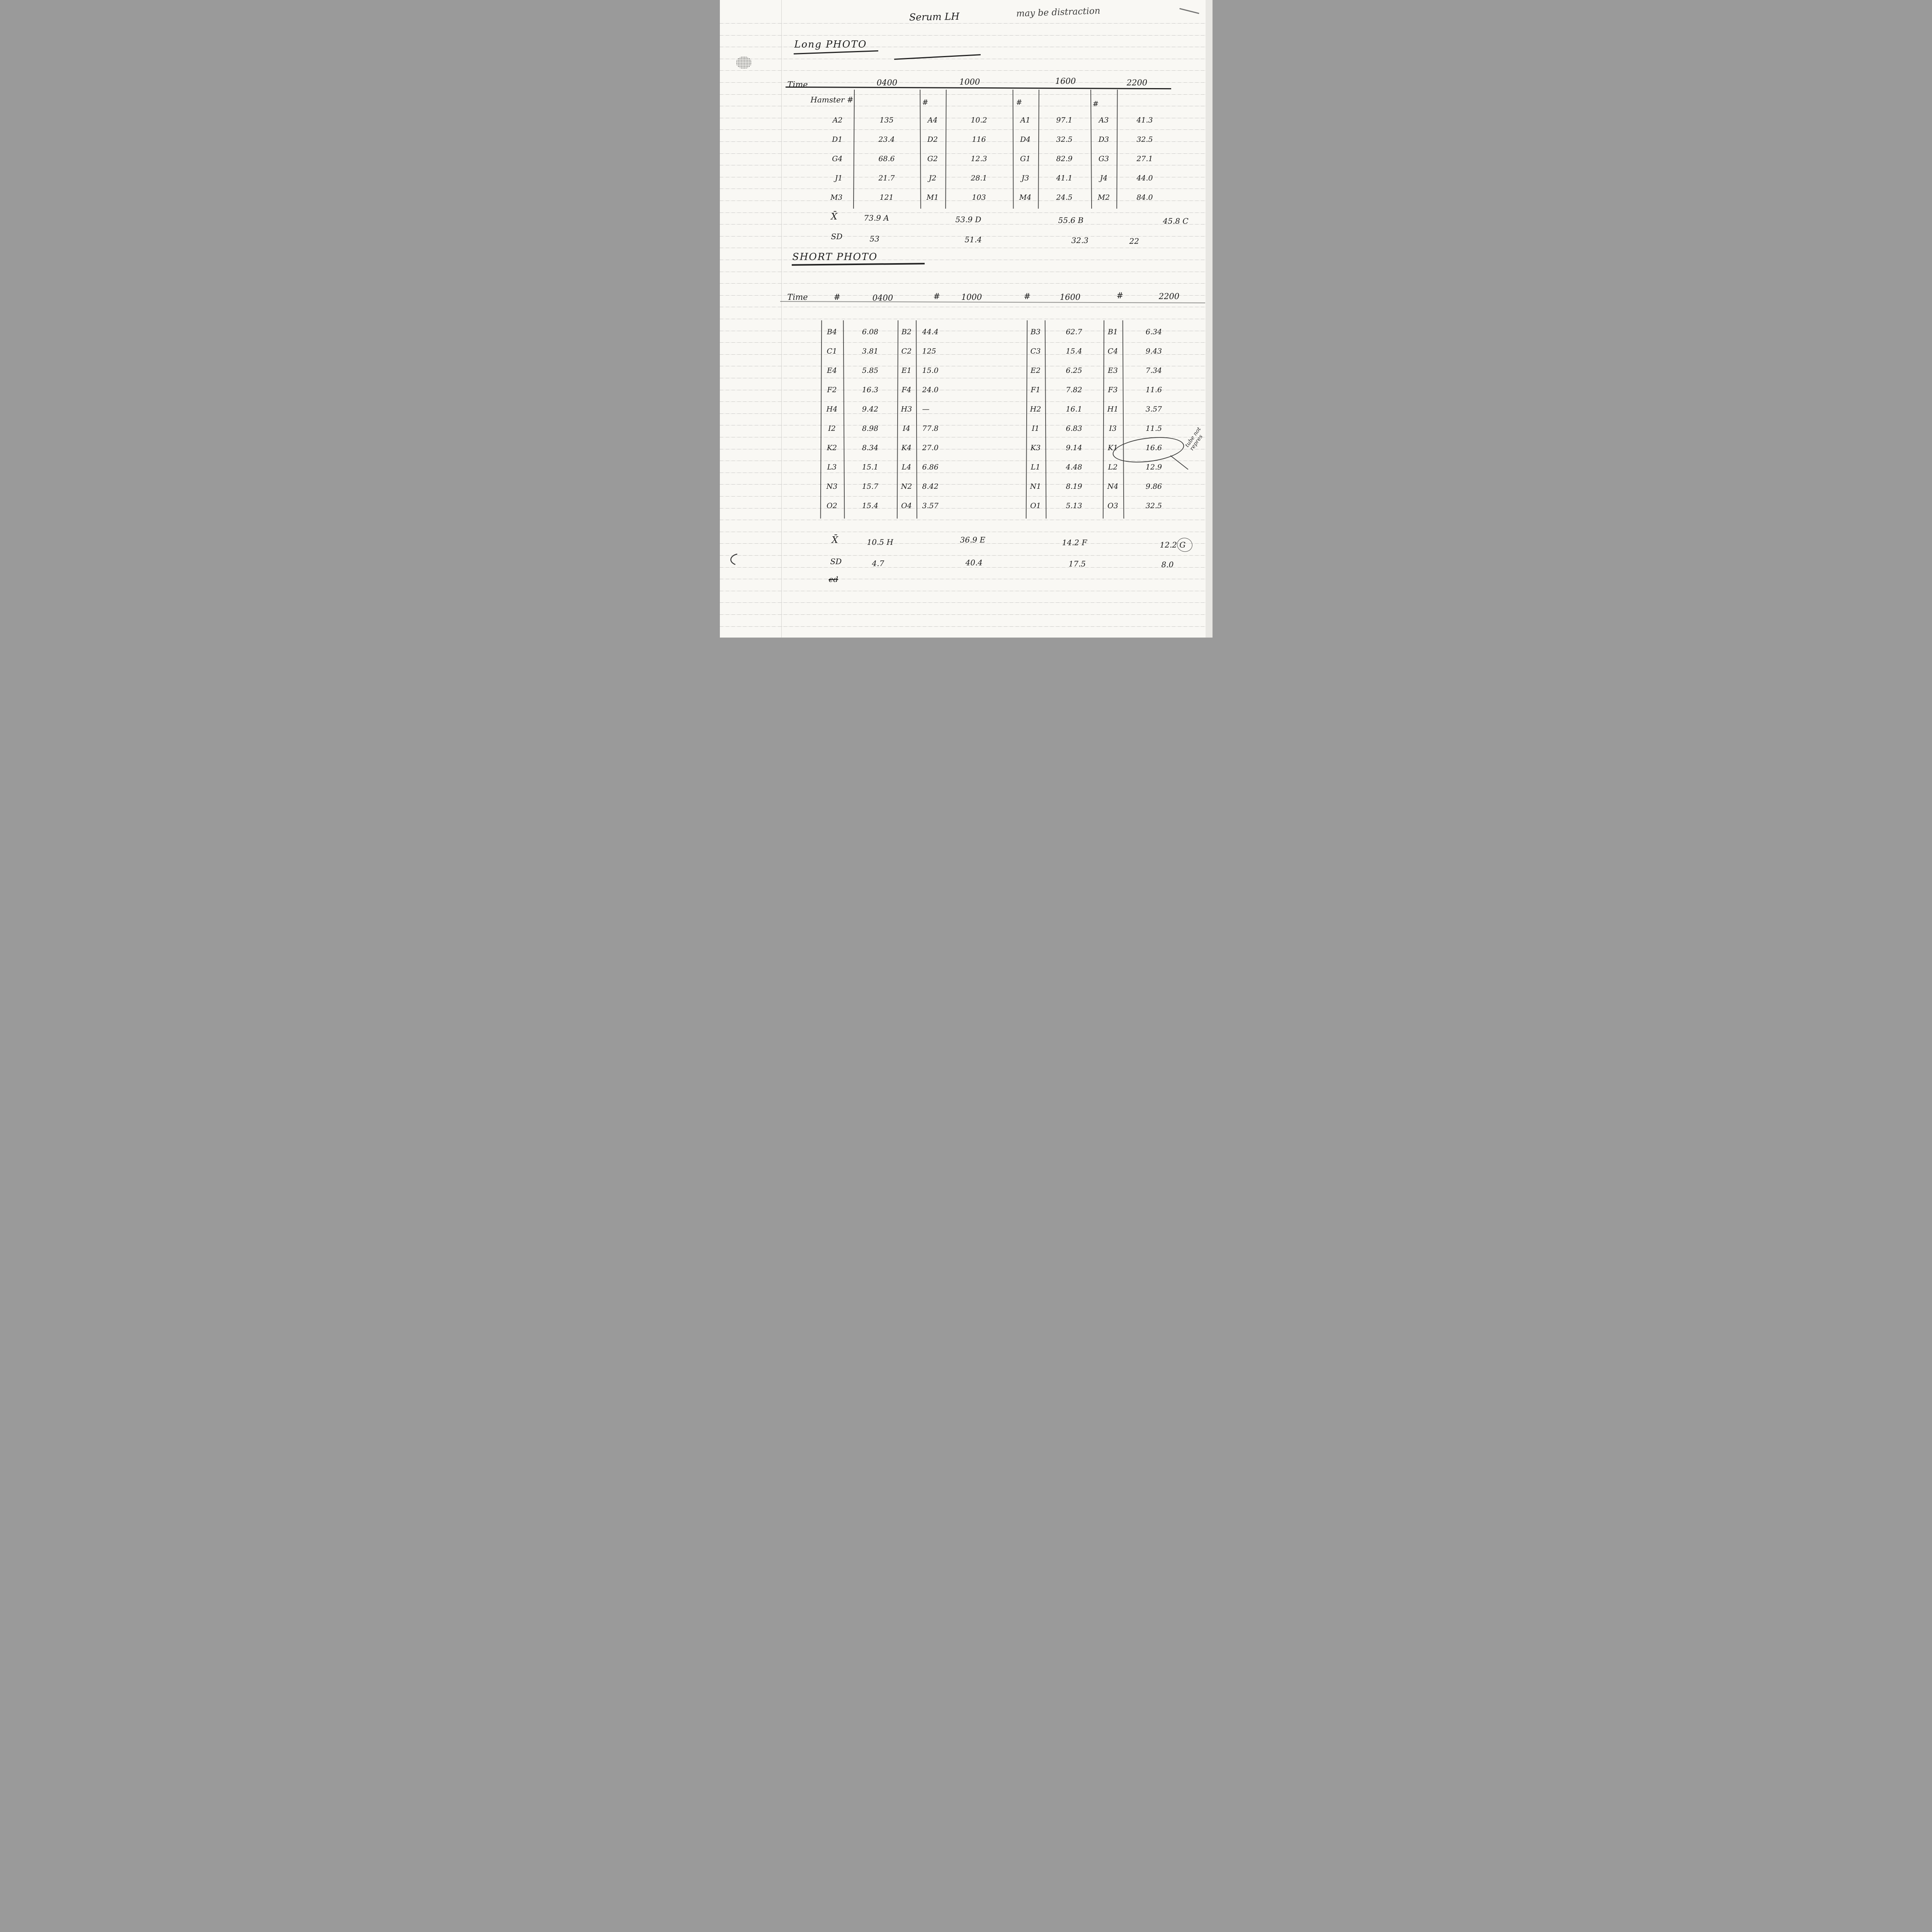 The width and height of the screenshot is (1932, 1932). I want to click on footer-scribble: ed, so click(833, 579).